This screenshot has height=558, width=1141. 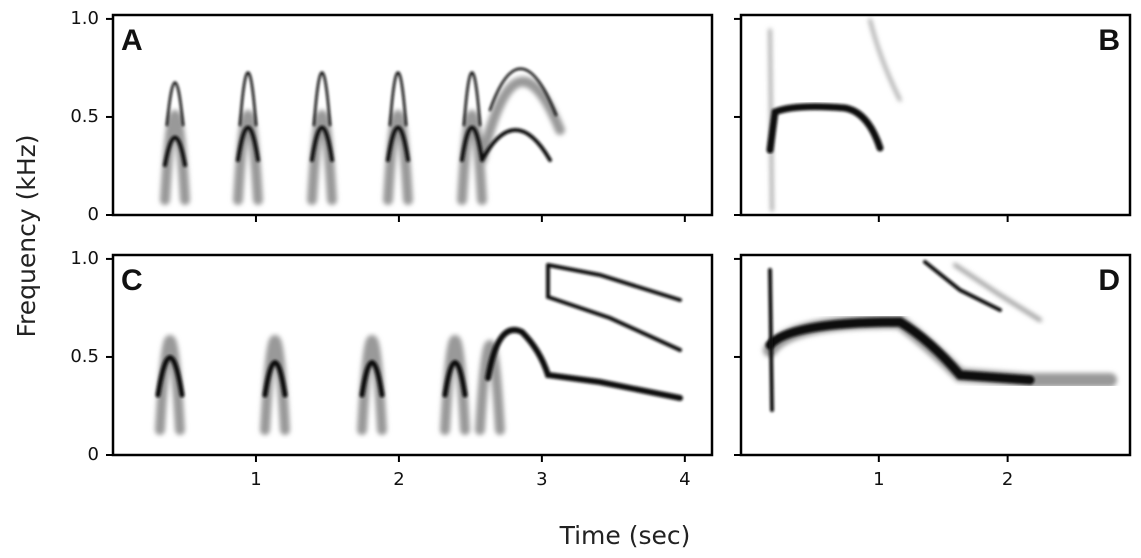 I want to click on panel-label: B, so click(x=1109, y=40).